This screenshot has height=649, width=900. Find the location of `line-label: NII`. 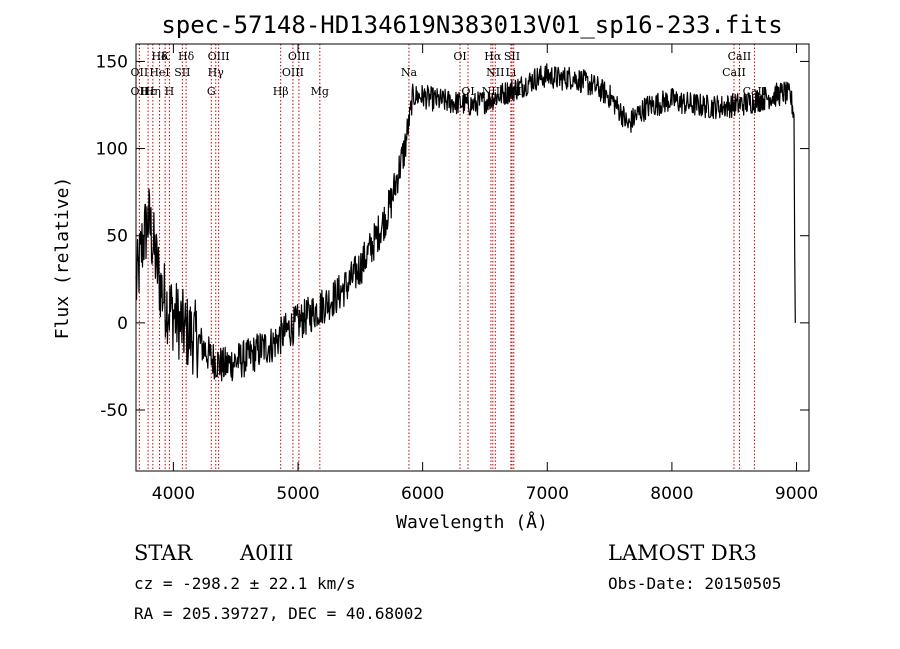

line-label: NII is located at coordinates (495, 72).